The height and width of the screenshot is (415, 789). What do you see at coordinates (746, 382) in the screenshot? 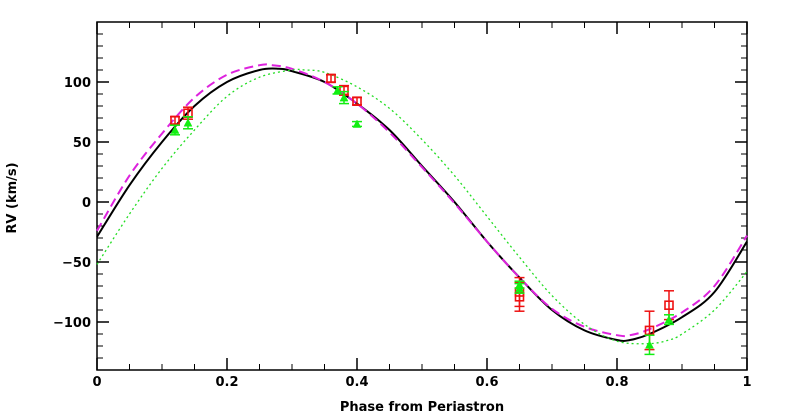
I see `x-tick-label: 1` at bounding box center [746, 382].